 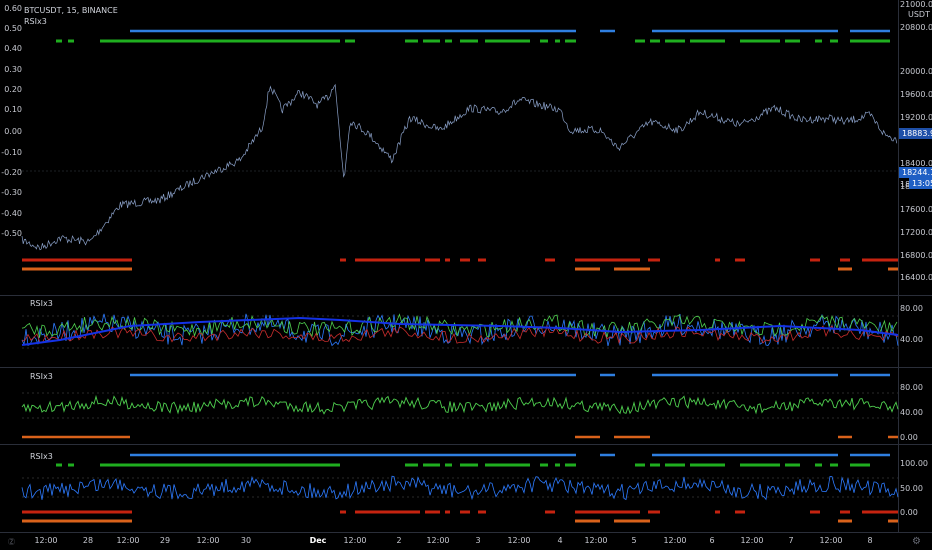 What do you see at coordinates (909, 512) in the screenshot?
I see `pane3-tick: 0.00` at bounding box center [909, 512].